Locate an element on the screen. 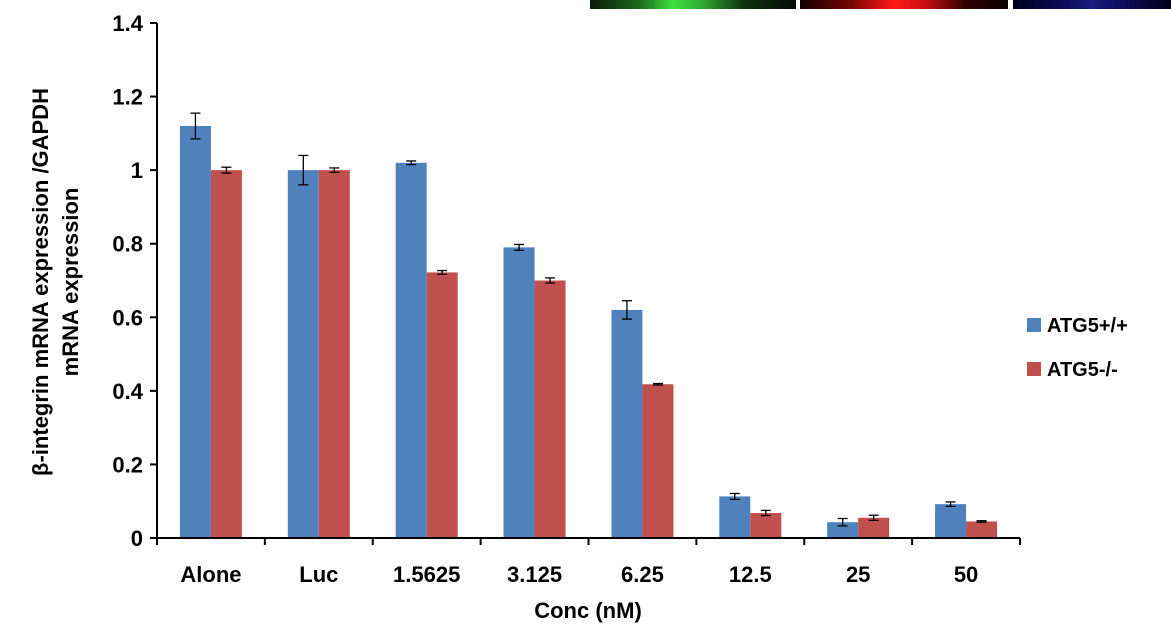 This screenshot has height=635, width=1171. x-tick-label: 25 is located at coordinates (858, 574).